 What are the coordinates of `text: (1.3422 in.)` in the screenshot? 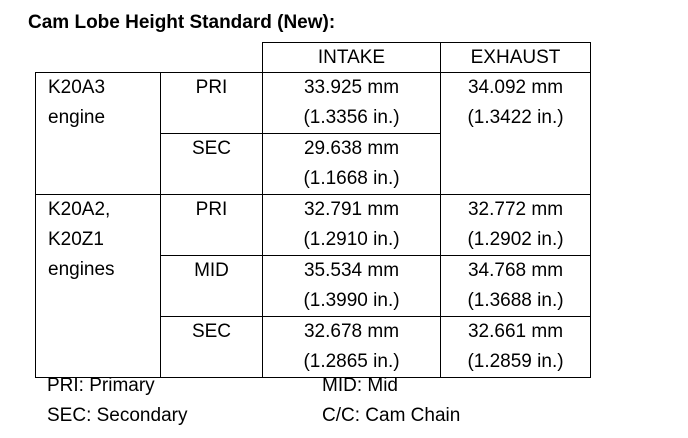 It's located at (515, 117).